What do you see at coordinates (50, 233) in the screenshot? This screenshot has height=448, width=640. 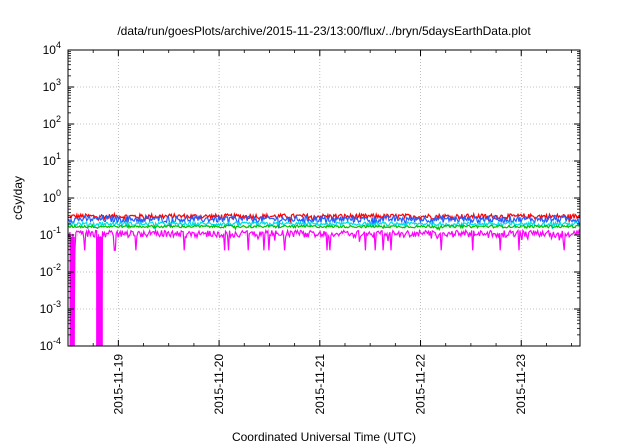 I see `y-tick-label: 10⁻¹` at bounding box center [50, 233].